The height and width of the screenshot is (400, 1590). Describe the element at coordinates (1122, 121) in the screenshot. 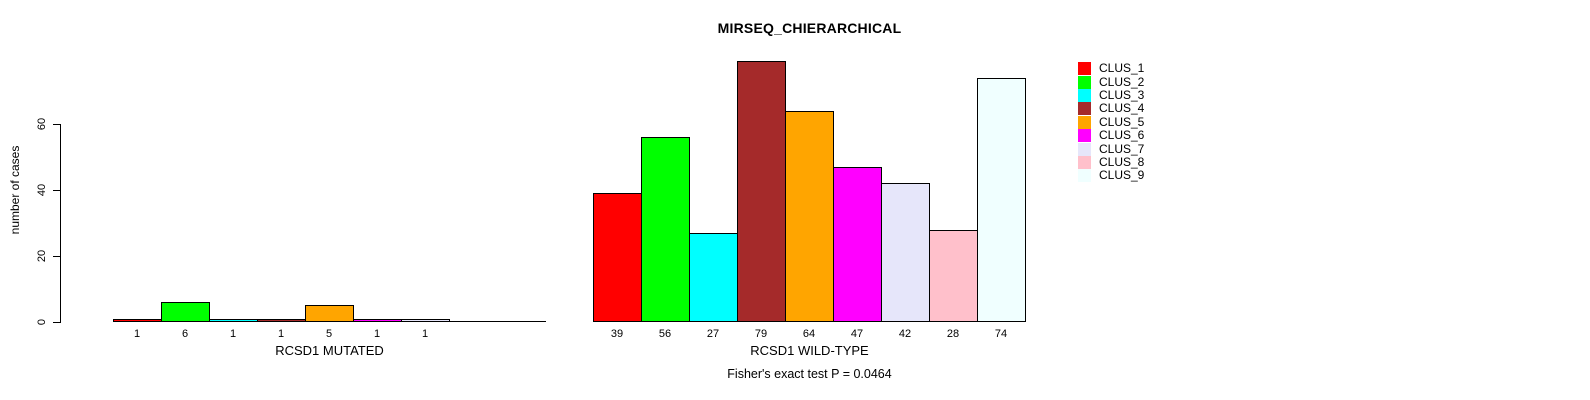

I see `legend-label: CLUS_5` at that location.